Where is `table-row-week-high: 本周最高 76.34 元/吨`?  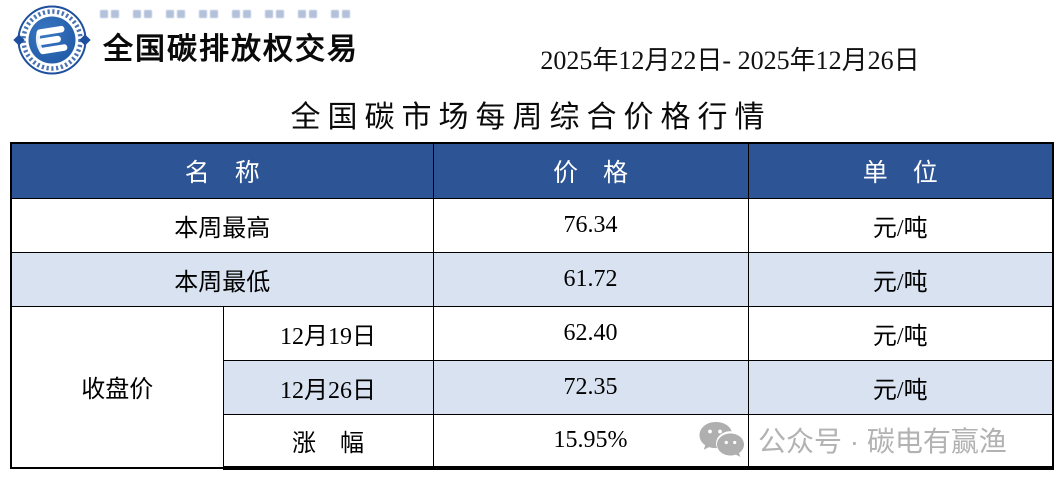
table-row-week-high: 本周最高 76.34 元/吨 is located at coordinates (532, 225).